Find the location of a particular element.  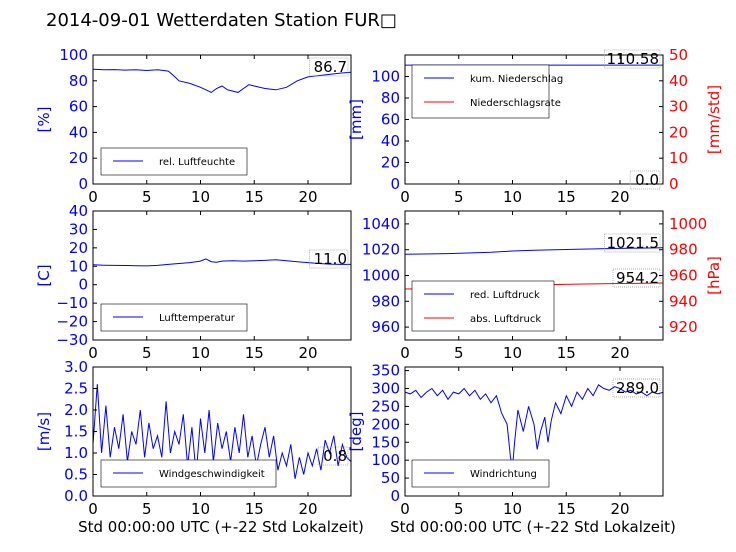

legend: Lufttemperatur is located at coordinates (174, 317).